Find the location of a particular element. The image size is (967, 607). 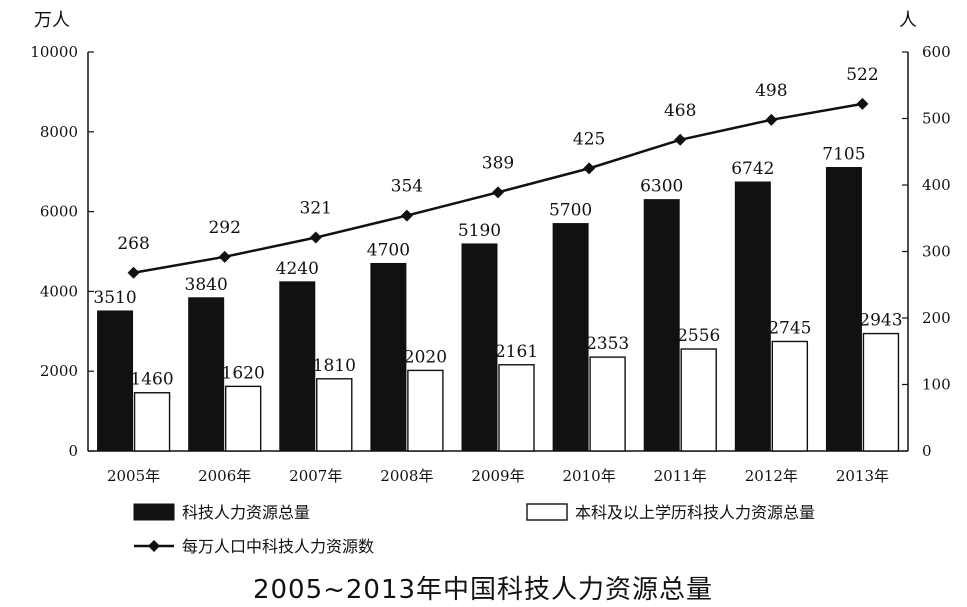

bar-bachelor-plus-label: 1620 is located at coordinates (243, 373).